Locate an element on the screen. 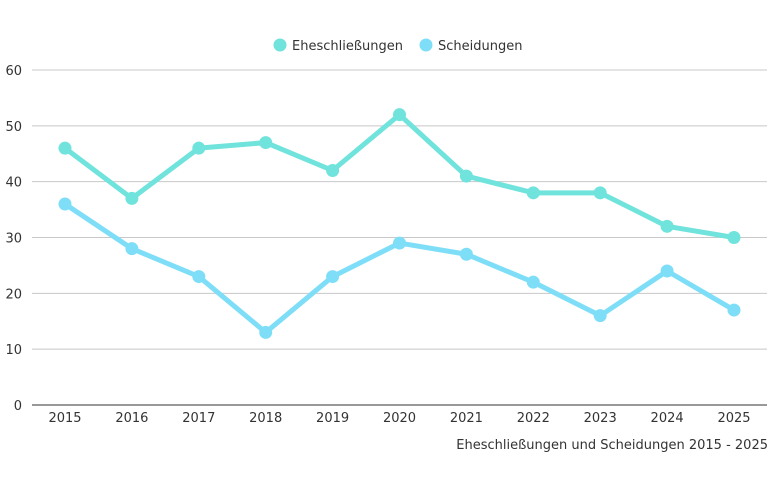 The height and width of the screenshot is (479, 780). y-tick-label: 50 is located at coordinates (13, 127).